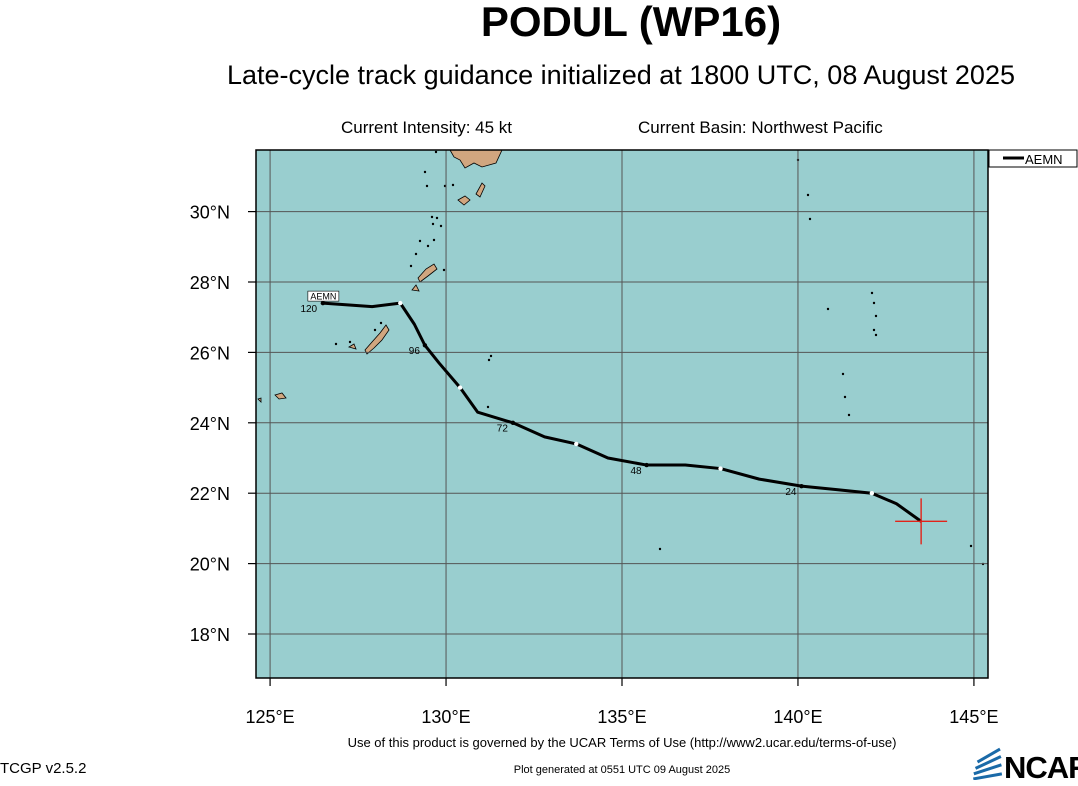 This screenshot has width=1078, height=786. I want to click on current-intensity: Current Intensity: 45 kt, so click(427, 127).